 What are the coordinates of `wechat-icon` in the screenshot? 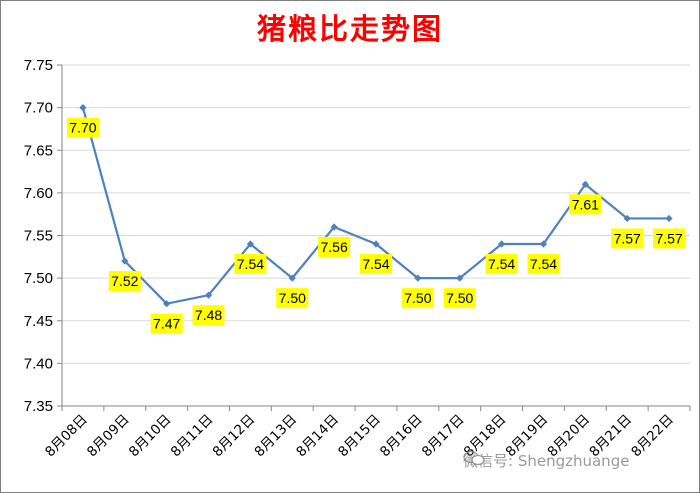 It's located at (474, 458).